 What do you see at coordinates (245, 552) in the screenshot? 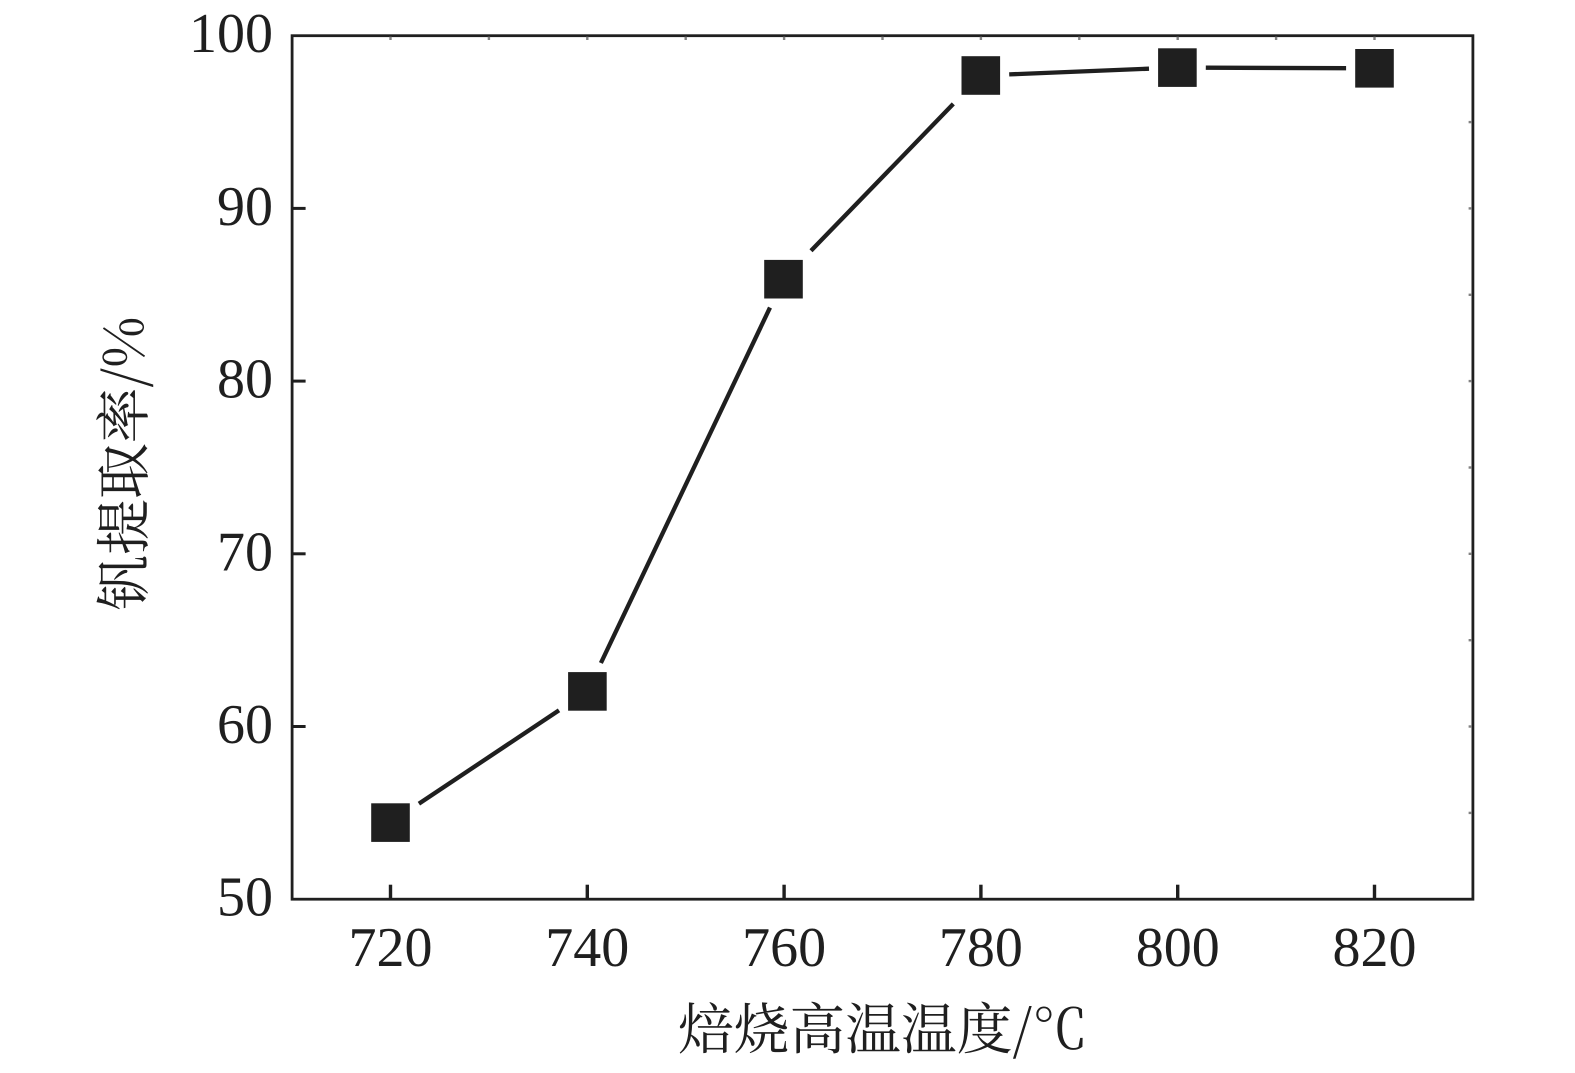
I see `svg-text: 70` at bounding box center [245, 552].